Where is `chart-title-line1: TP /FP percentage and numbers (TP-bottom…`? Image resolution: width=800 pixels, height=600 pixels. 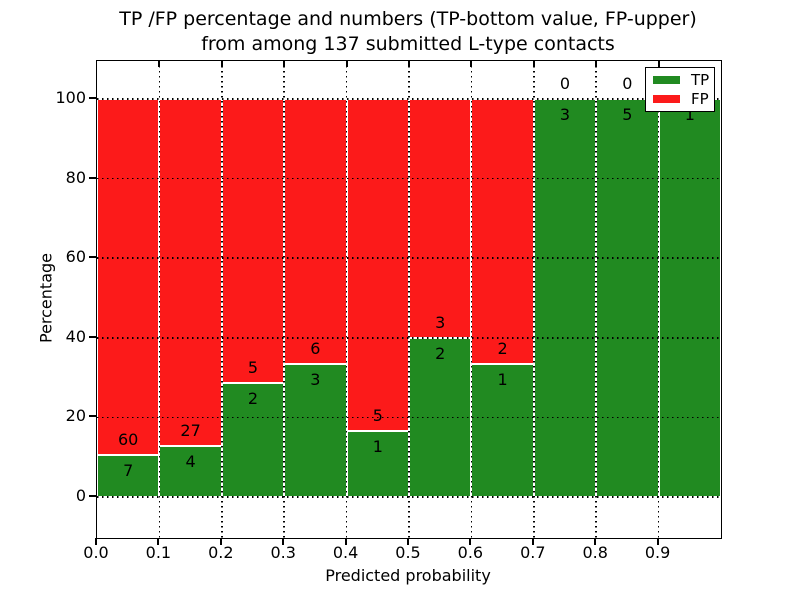 chart-title-line1: TP /FP percentage and numbers (TP-bottom… is located at coordinates (408, 19).